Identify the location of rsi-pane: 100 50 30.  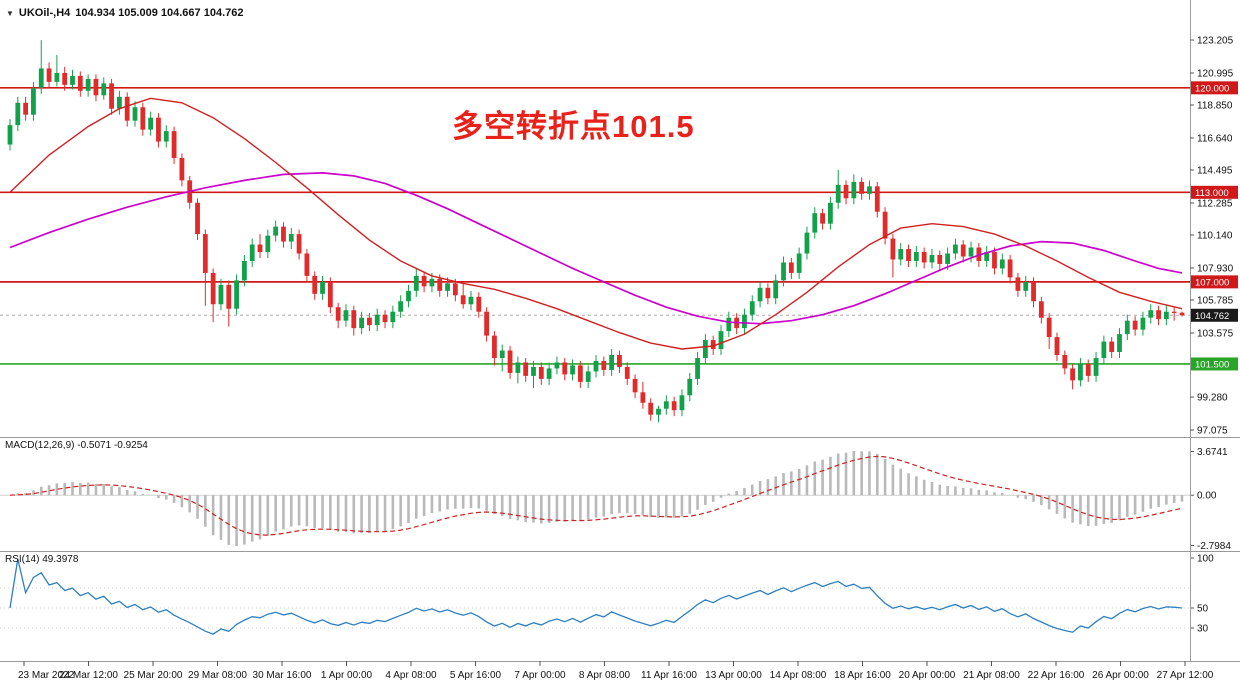
(607, 594).